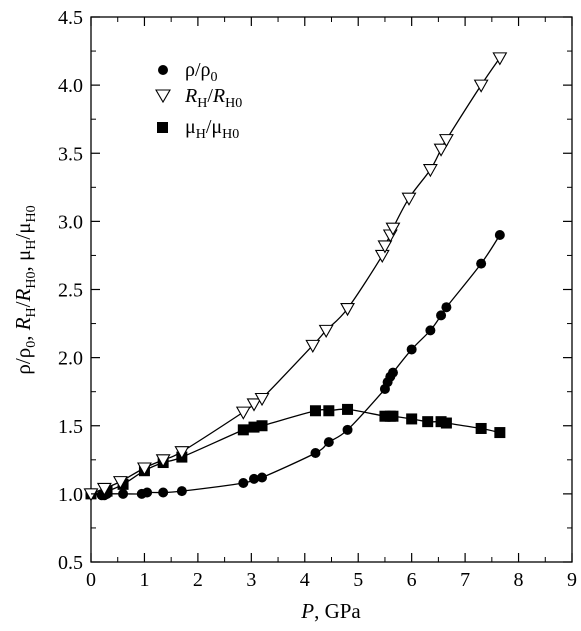 The width and height of the screenshot is (581, 631). What do you see at coordinates (70, 563) in the screenshot?
I see `y-tick-label: 0.5` at bounding box center [70, 563].